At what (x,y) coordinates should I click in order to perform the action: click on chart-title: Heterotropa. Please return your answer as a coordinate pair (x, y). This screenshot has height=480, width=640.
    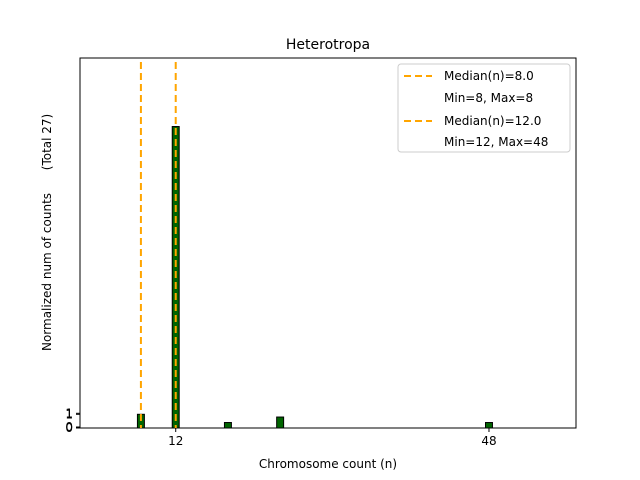
    Looking at the image, I should click on (328, 45).